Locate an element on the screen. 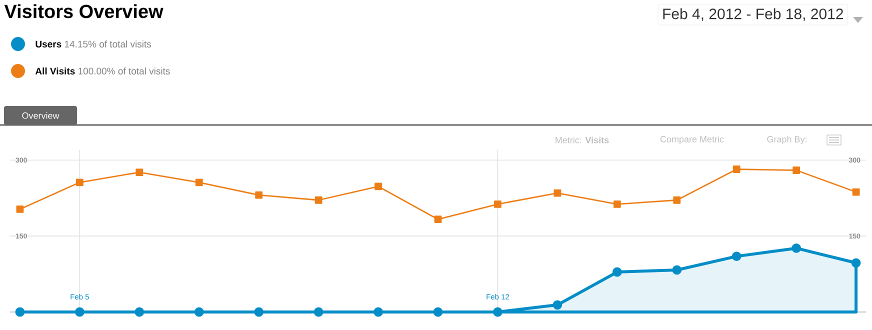  text: Compare Metric is located at coordinates (692, 140).